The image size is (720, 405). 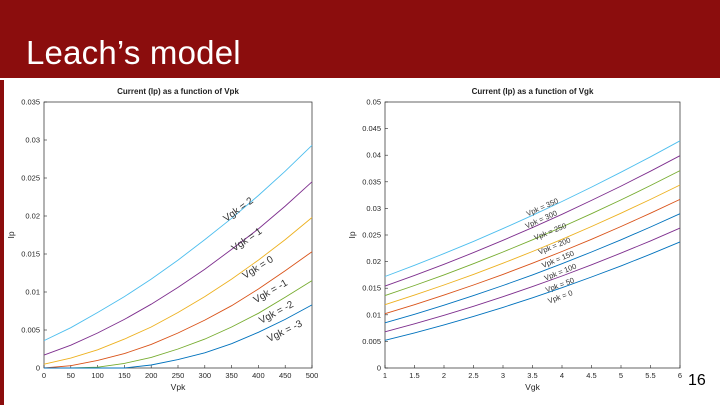 I want to click on chart-title: Current (Ip) as a function of Vpk, so click(x=178, y=91).